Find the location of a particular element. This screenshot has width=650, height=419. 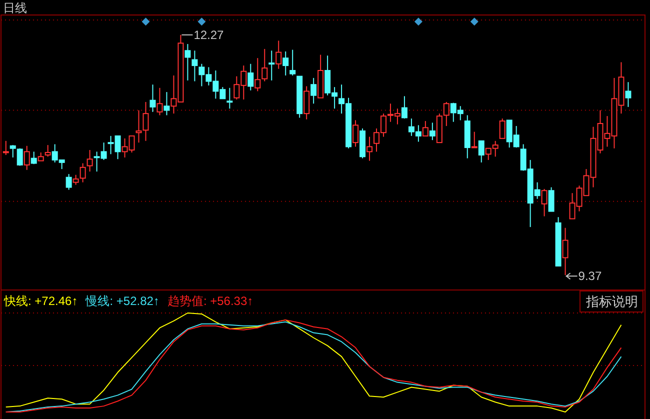

text: 快线: +72.46↑ is located at coordinates (40, 301).